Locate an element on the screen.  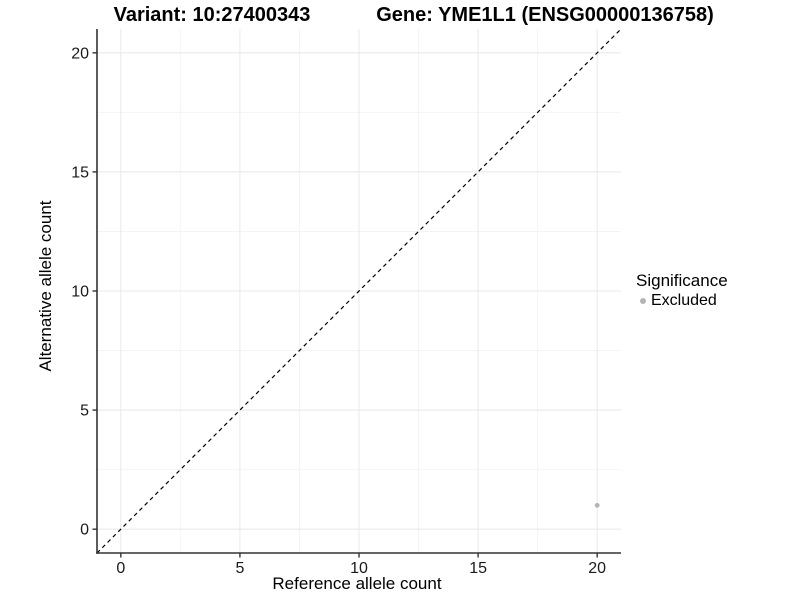
x-tick-label: 5 is located at coordinates (239, 568).